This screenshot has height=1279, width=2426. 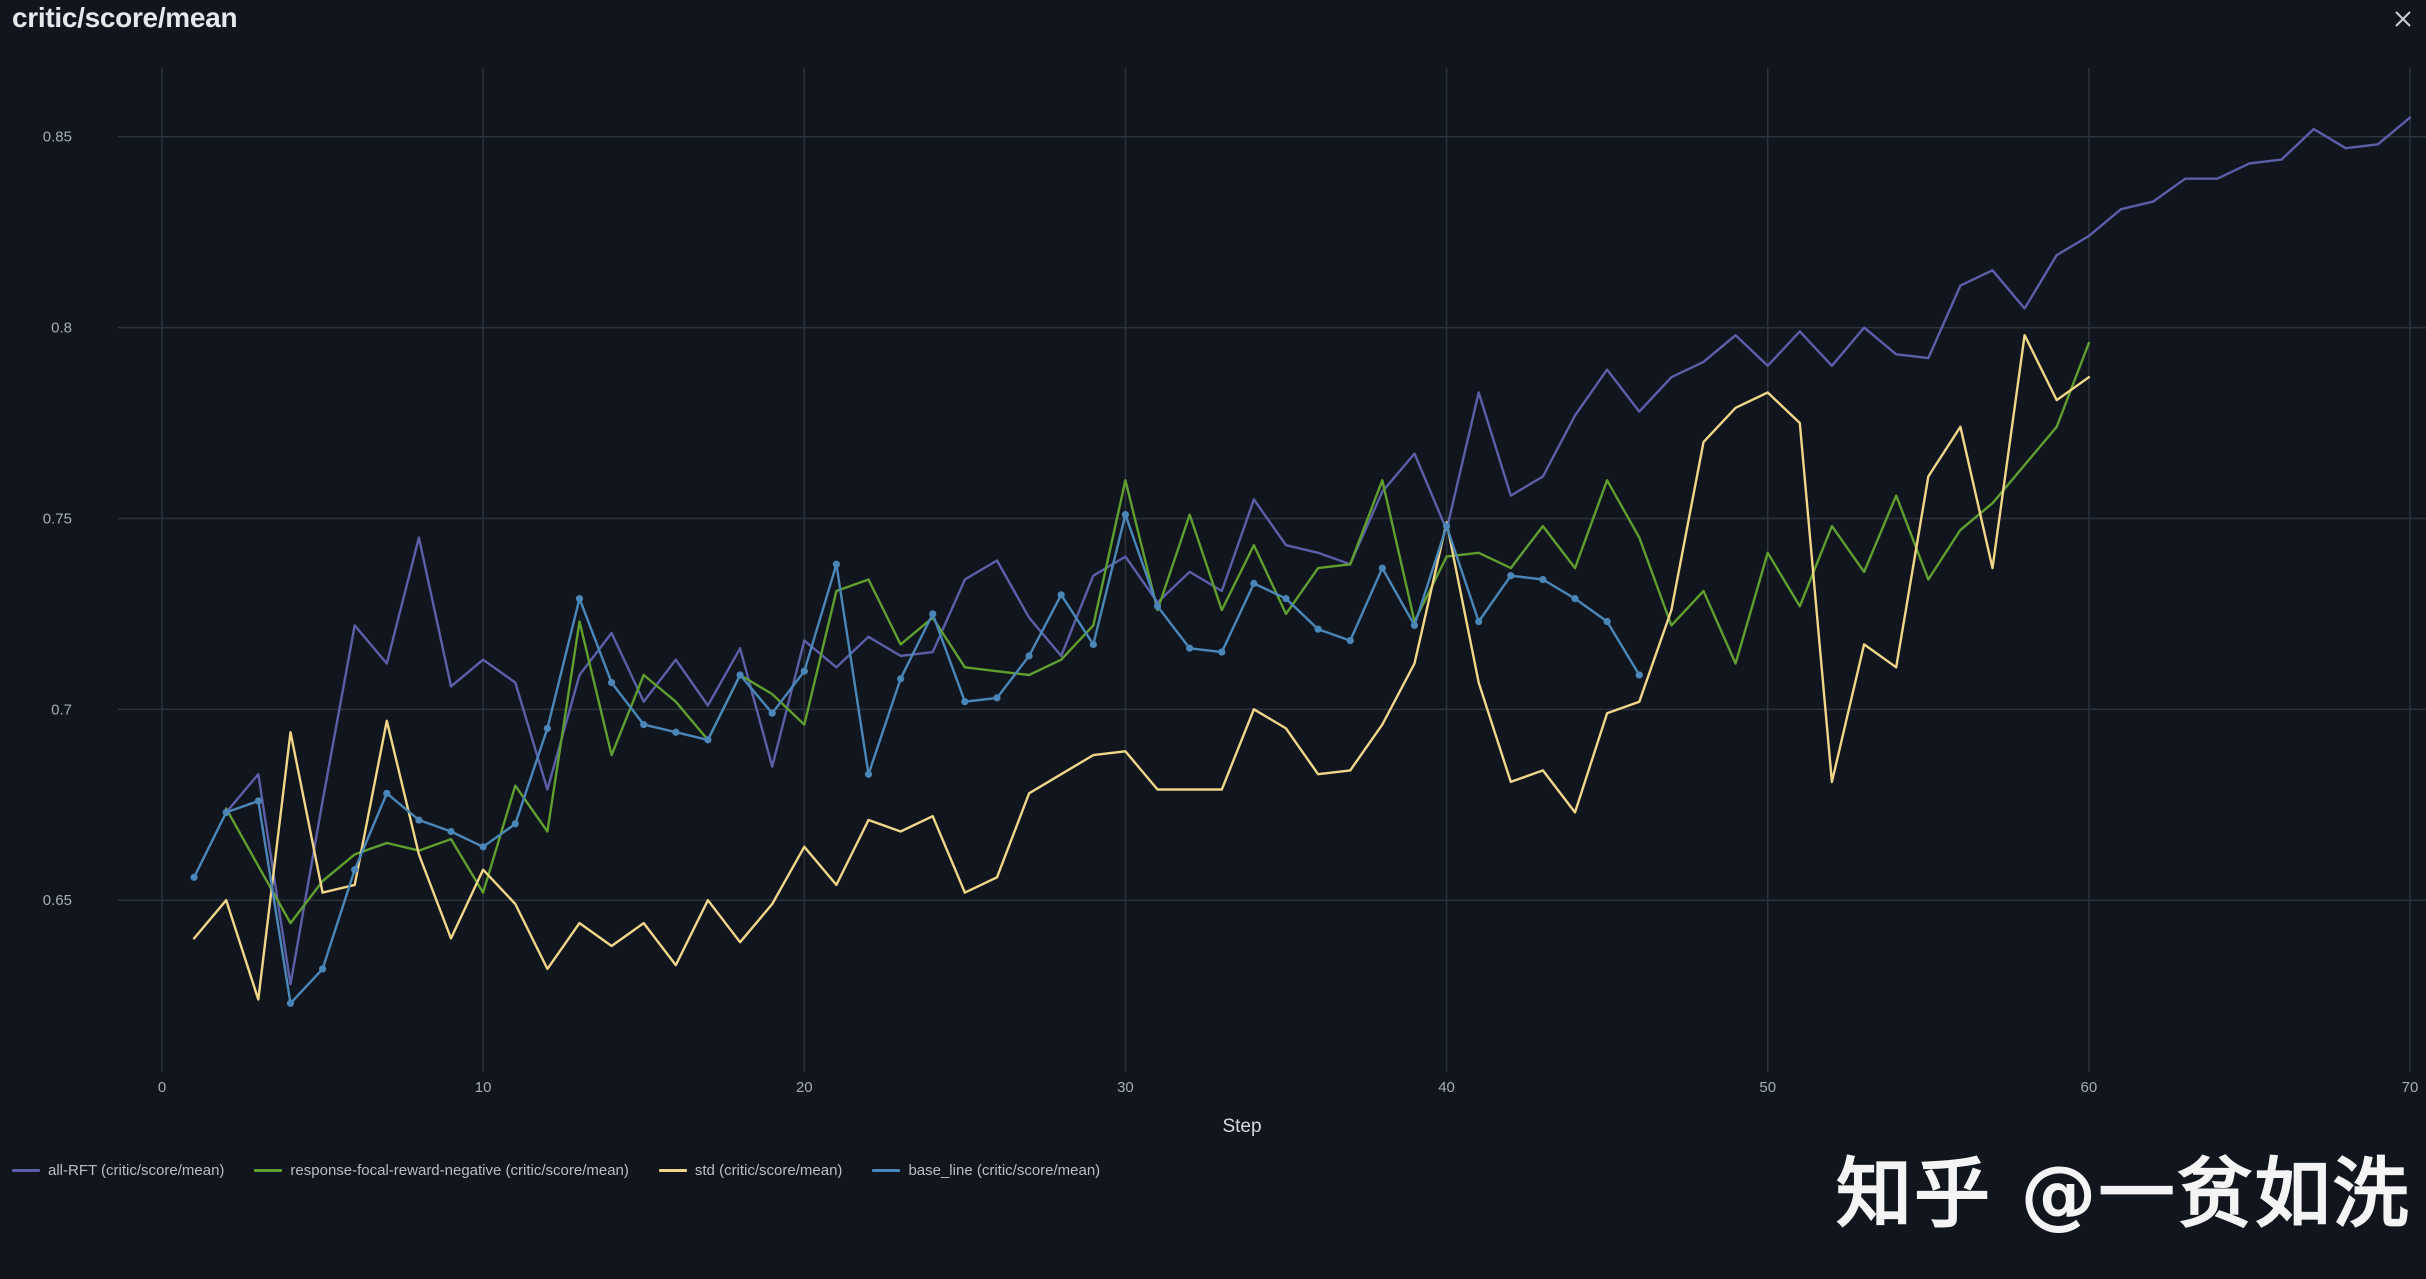 I want to click on legend-item: std (critic/score/mean), so click(x=750, y=1170).